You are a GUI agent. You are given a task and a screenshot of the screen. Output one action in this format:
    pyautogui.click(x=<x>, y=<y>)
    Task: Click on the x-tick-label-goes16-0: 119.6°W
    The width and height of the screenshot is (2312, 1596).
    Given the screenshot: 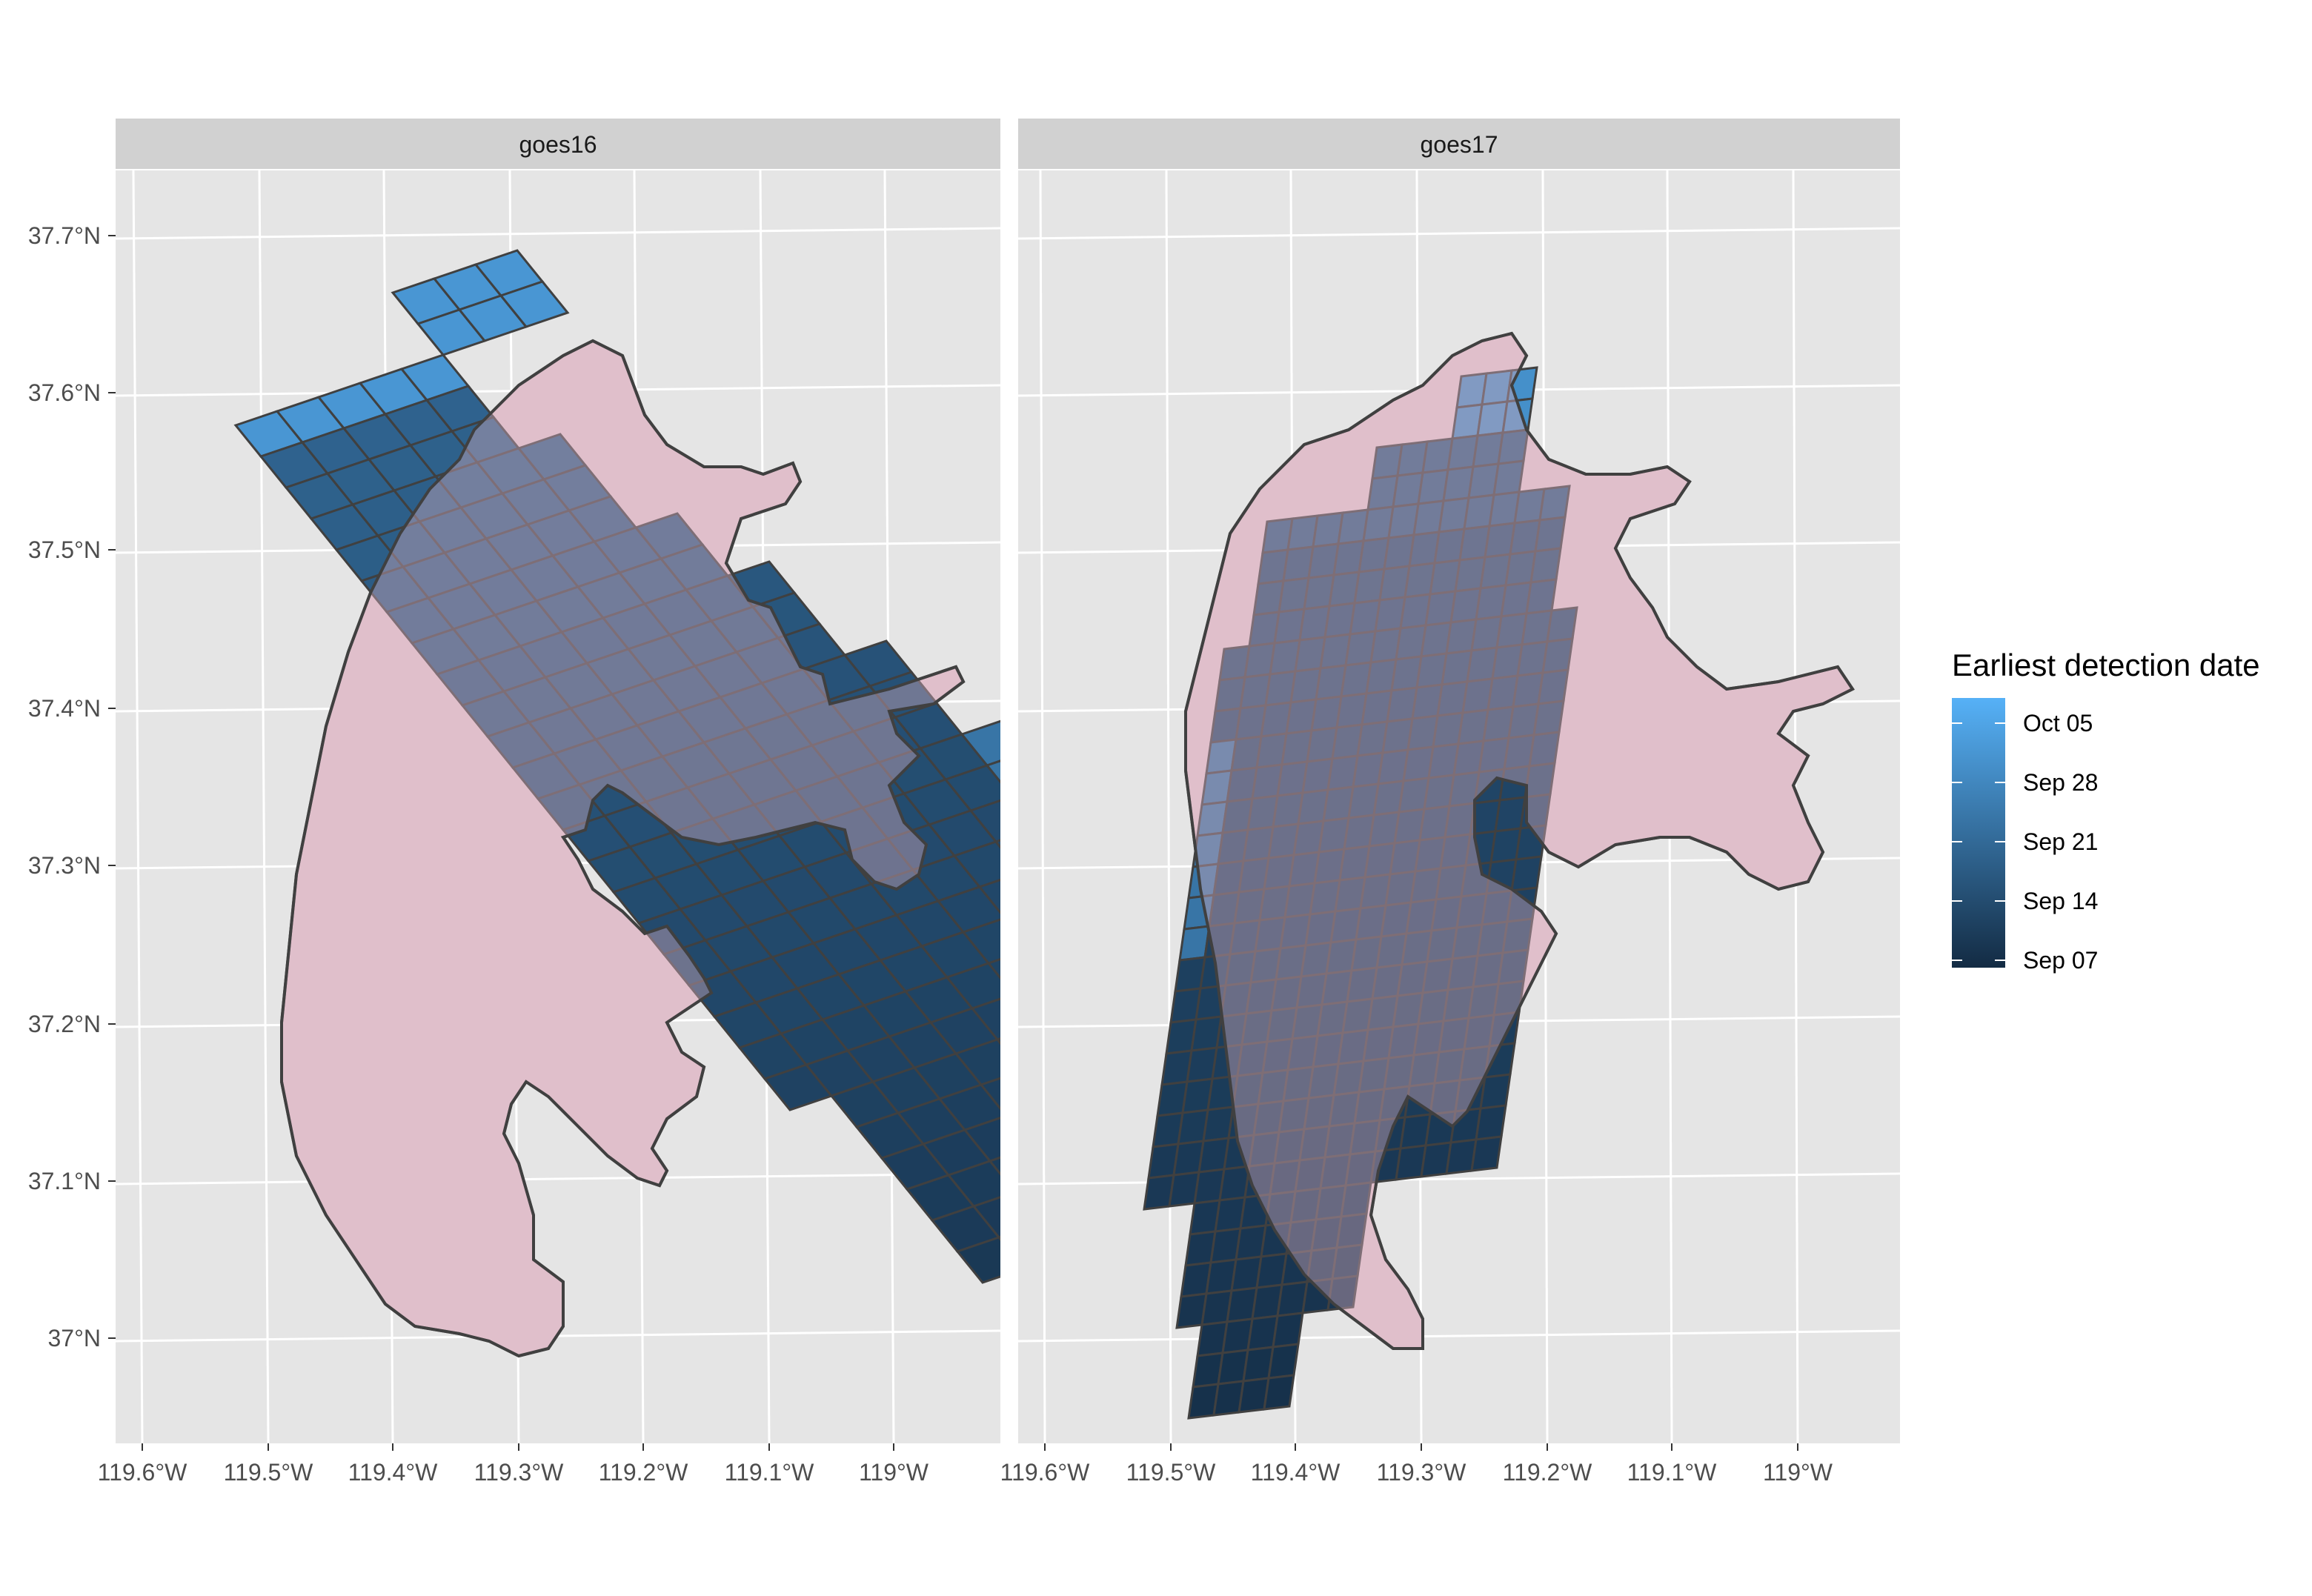 What is the action you would take?
    pyautogui.click(x=143, y=1473)
    